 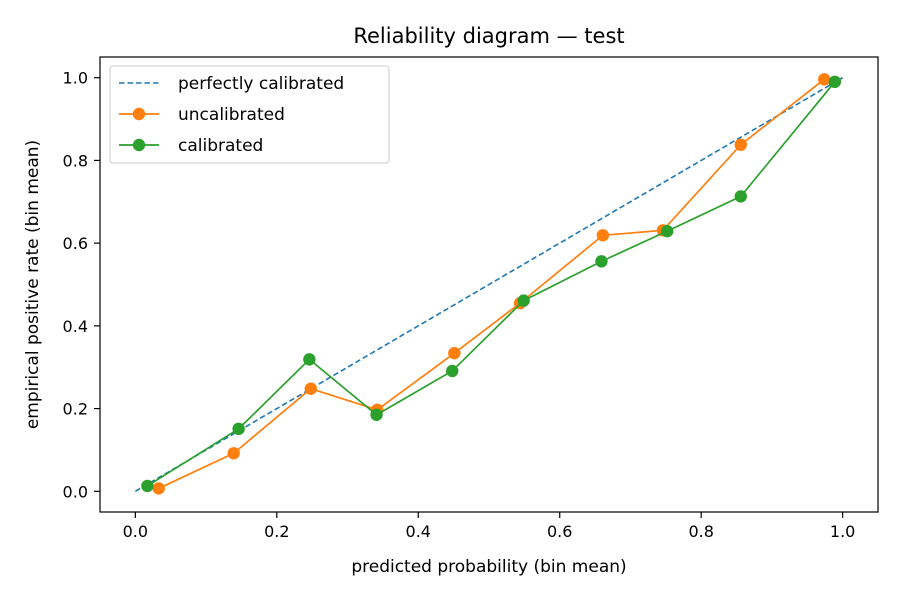 What do you see at coordinates (700, 531) in the screenshot?
I see `x-tick-label: 0.8` at bounding box center [700, 531].